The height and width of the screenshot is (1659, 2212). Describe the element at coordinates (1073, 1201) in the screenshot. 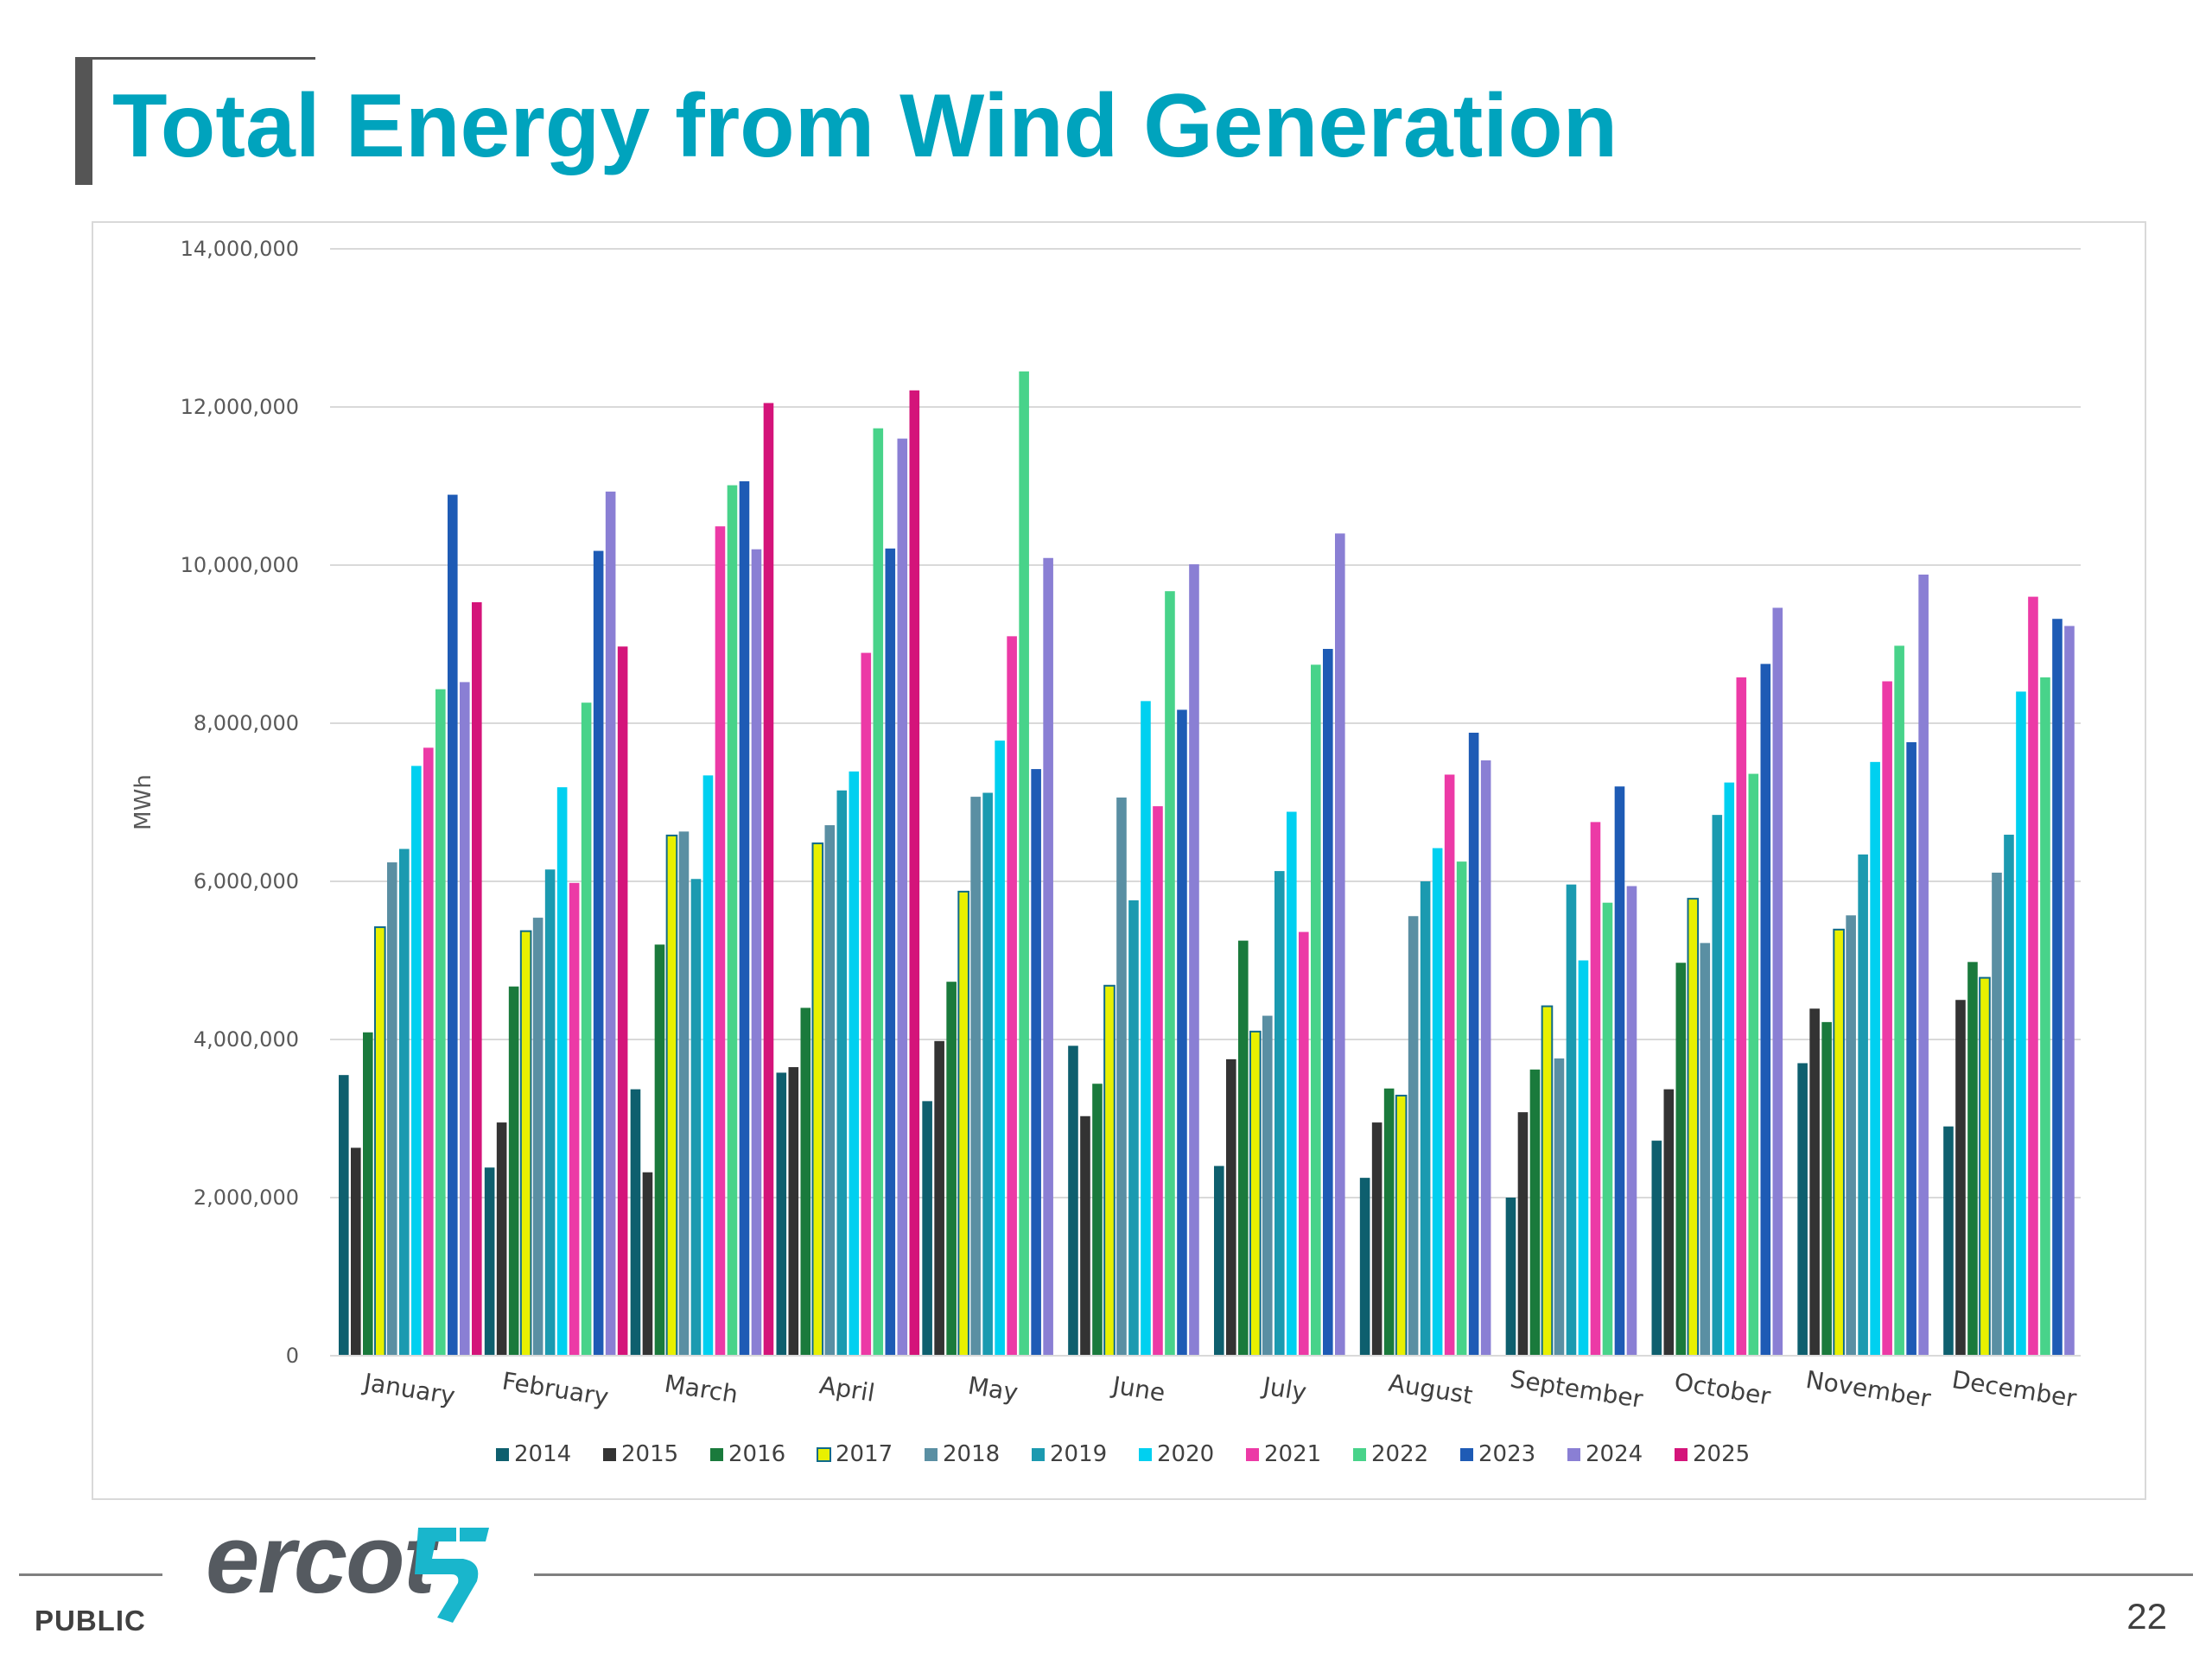

I see `bar-2014-june` at that location.